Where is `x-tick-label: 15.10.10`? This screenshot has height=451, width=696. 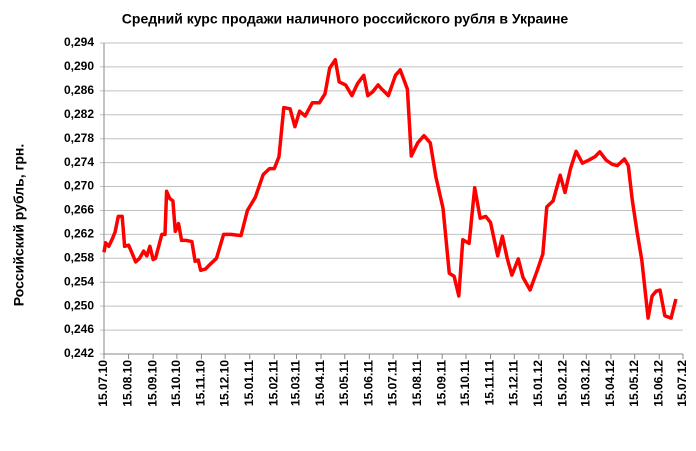 x-tick-label: 15.10.10 is located at coordinates (176, 383).